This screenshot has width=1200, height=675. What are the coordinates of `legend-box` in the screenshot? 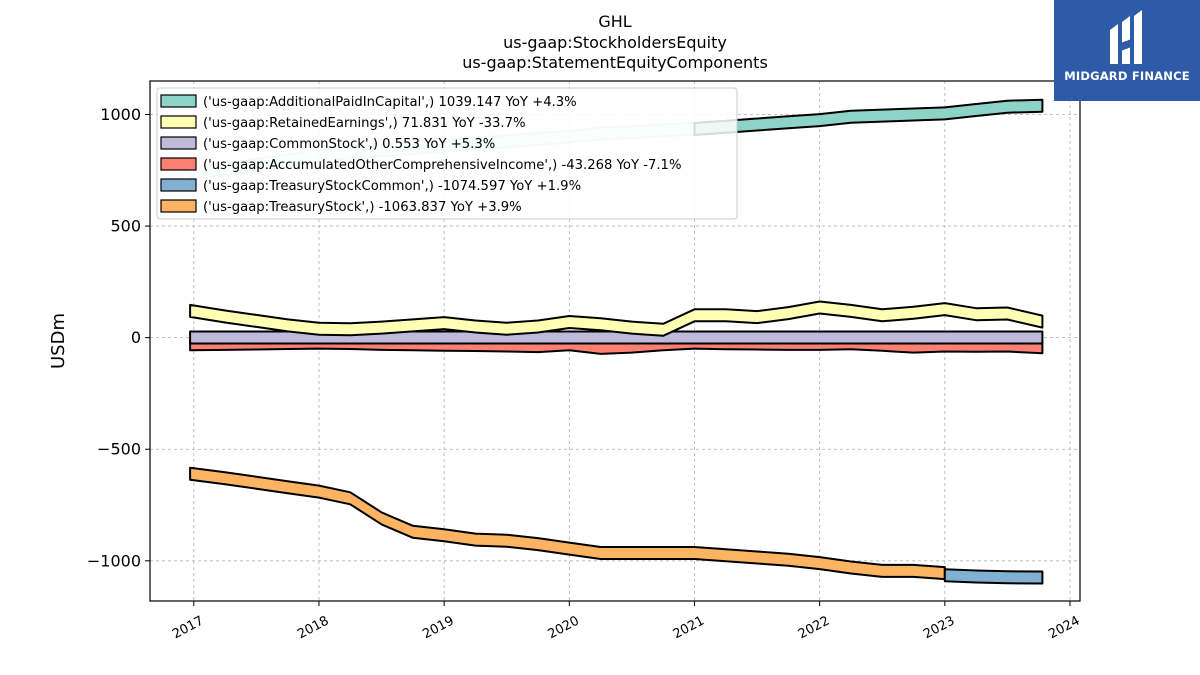 It's located at (447, 153).